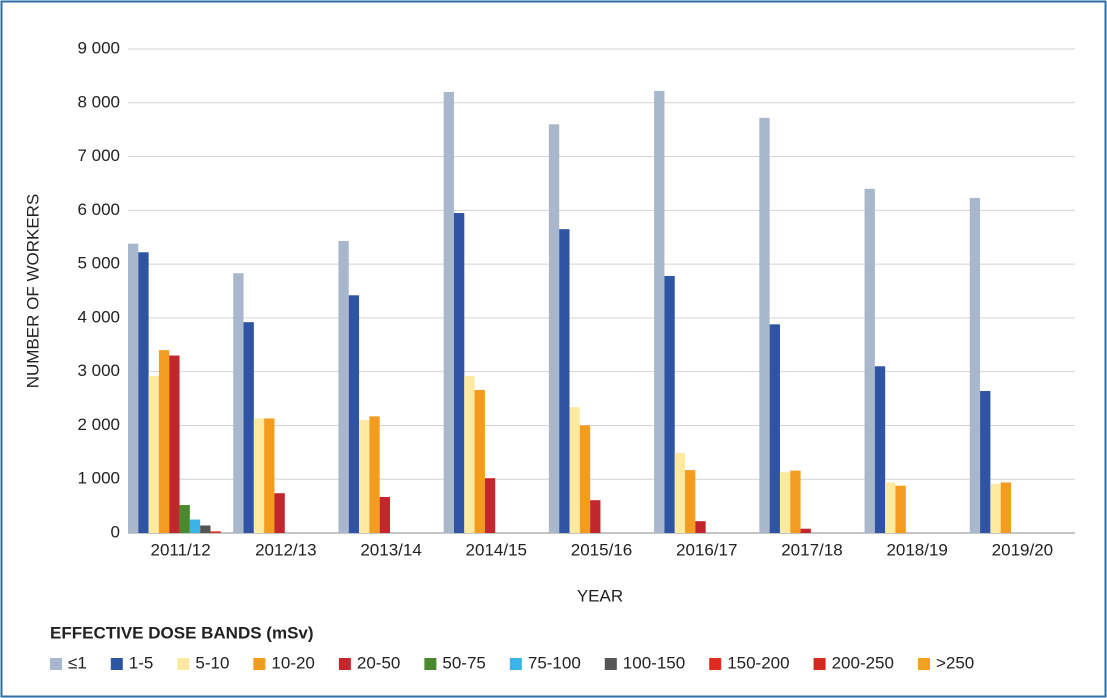 This screenshot has height=698, width=1107. Describe the element at coordinates (811, 549) in the screenshot. I see `x-tick-label: 2017/18` at that location.